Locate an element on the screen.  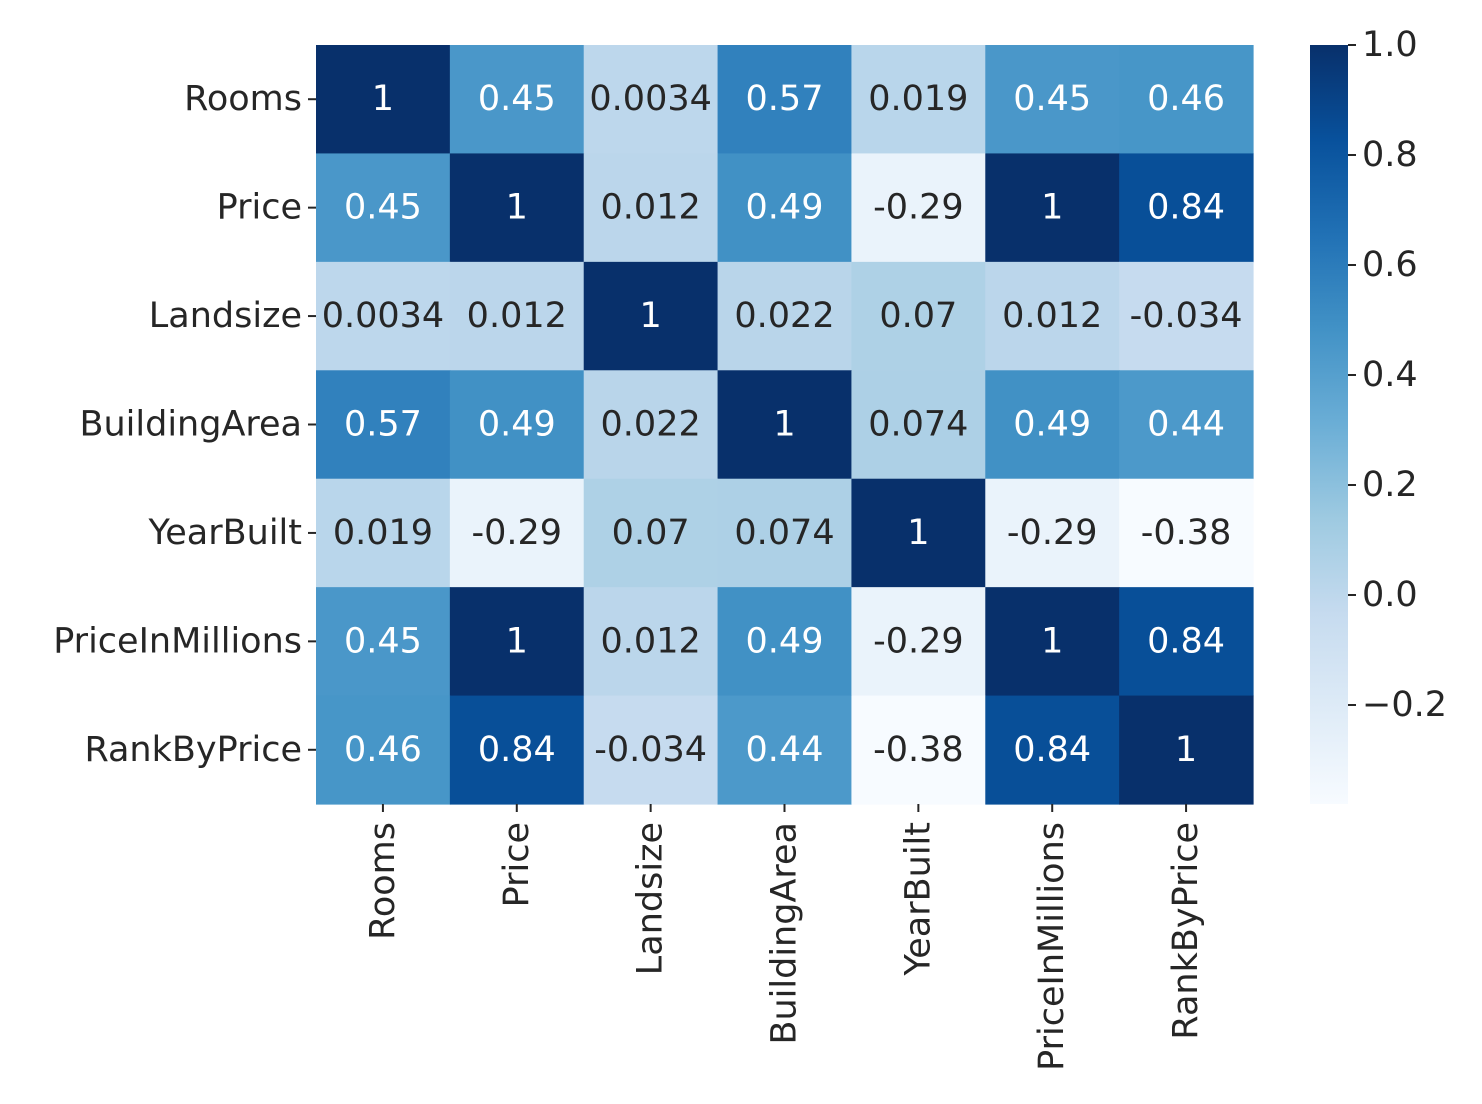
heatmap-cell-priceinmillions-yearbuilt is located at coordinates (918, 642).